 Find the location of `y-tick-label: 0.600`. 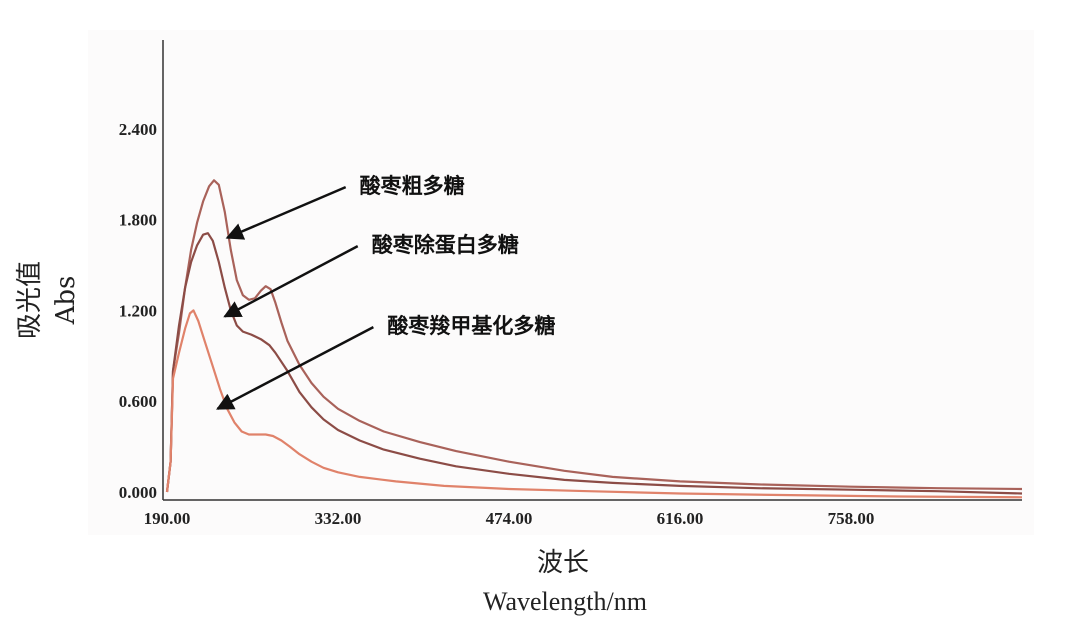

y-tick-label: 0.600 is located at coordinates (138, 401).